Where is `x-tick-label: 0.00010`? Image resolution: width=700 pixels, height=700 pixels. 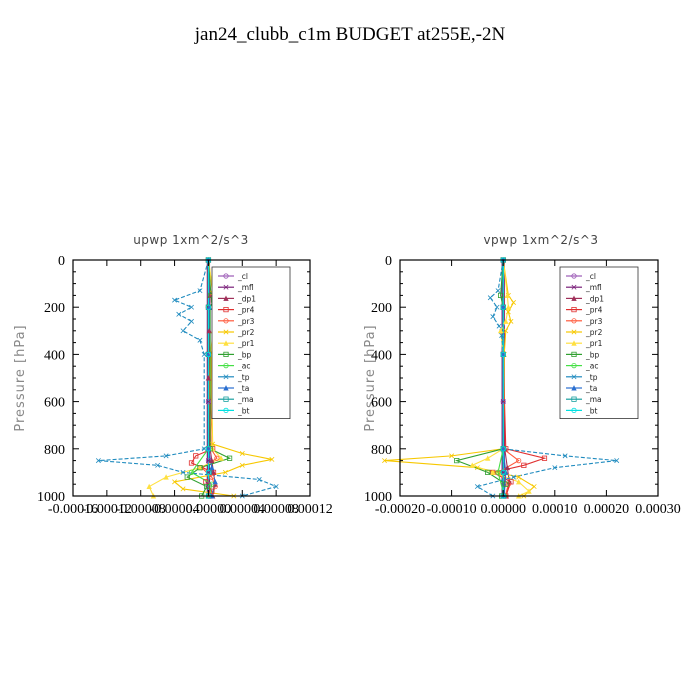 x-tick-label: 0.00010 is located at coordinates (555, 509).